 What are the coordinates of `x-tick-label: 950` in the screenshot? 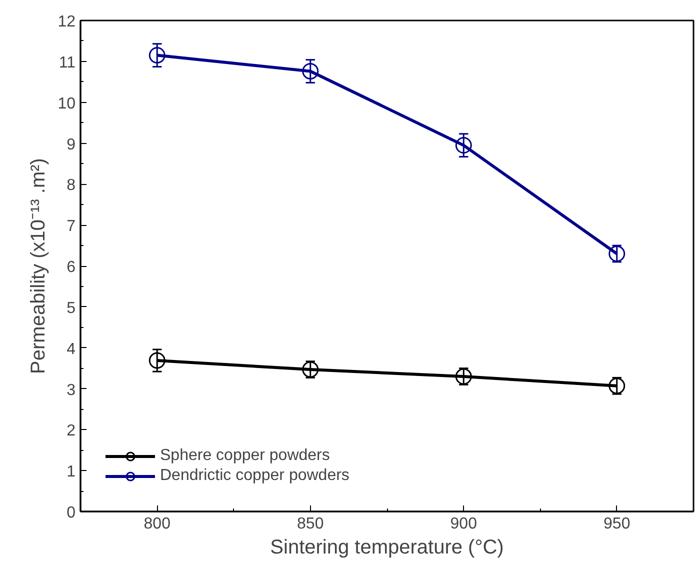 It's located at (617, 524).